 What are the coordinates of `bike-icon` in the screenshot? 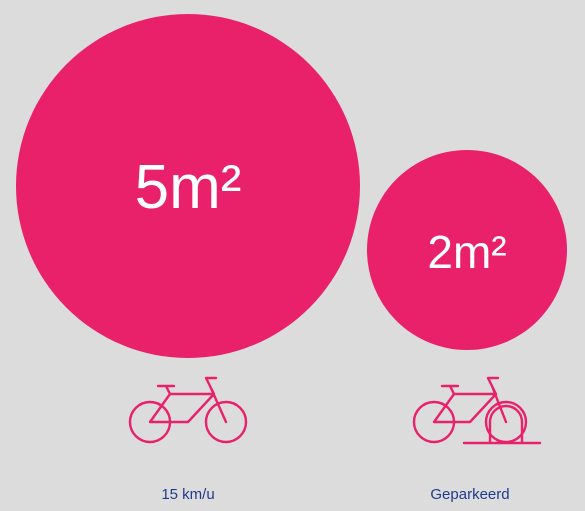 It's located at (188, 410).